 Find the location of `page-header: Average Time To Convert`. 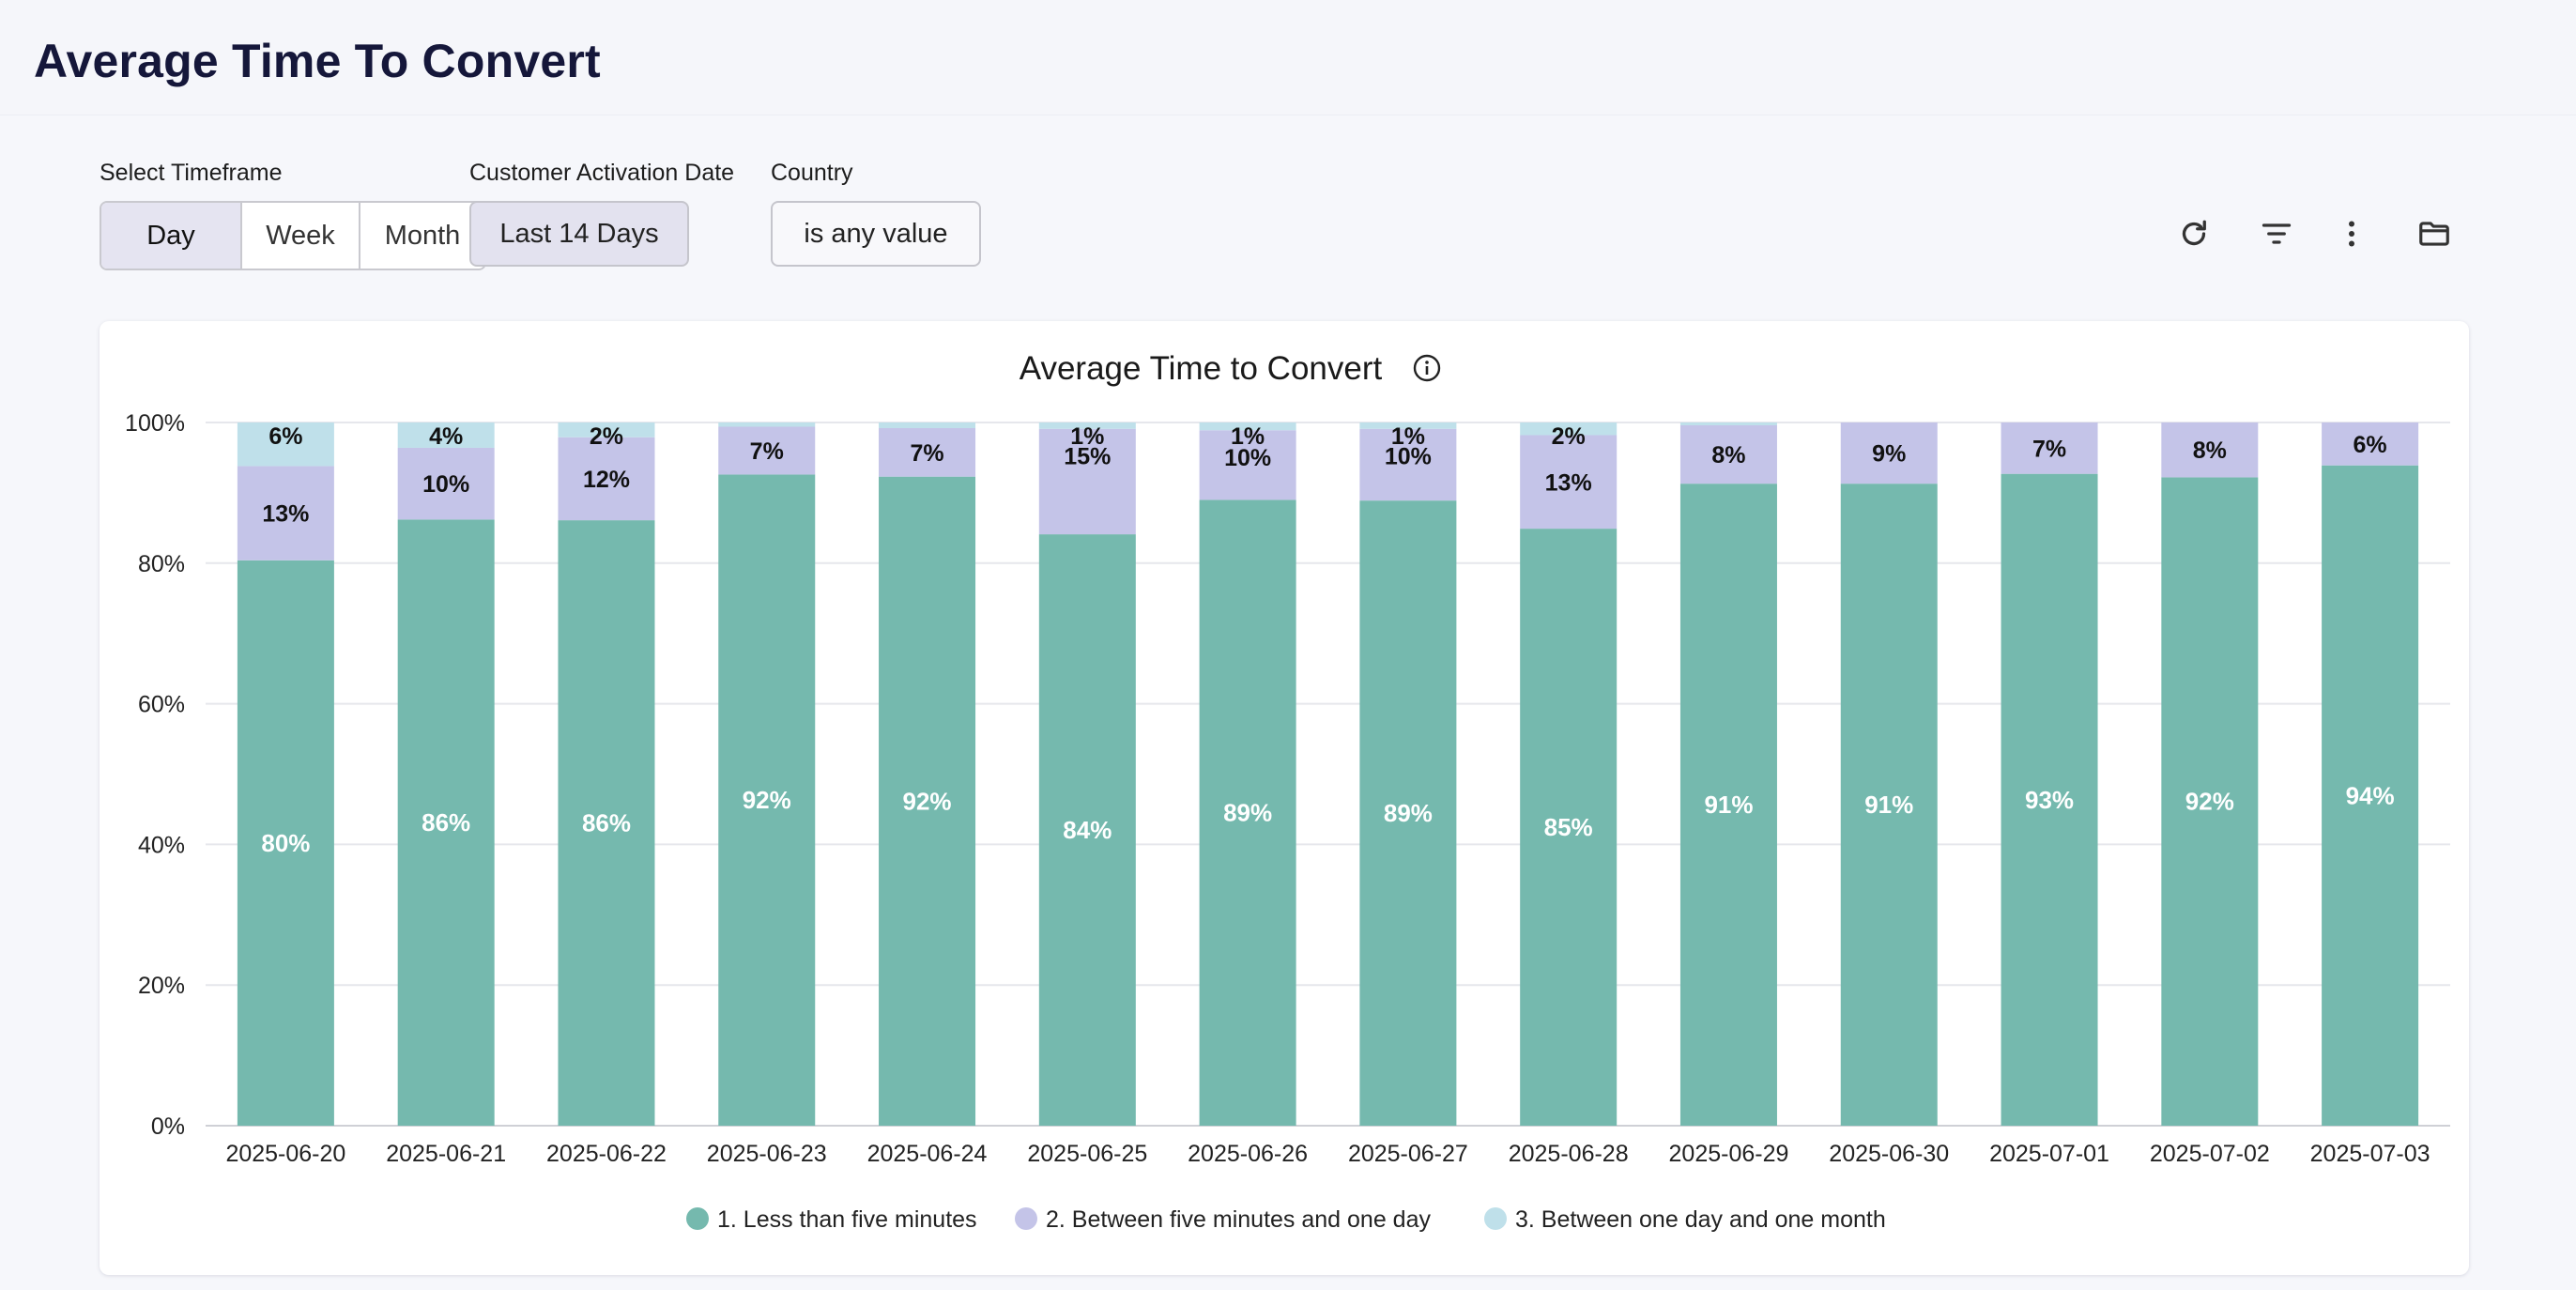

page-header: Average Time To Convert is located at coordinates (1288, 57).